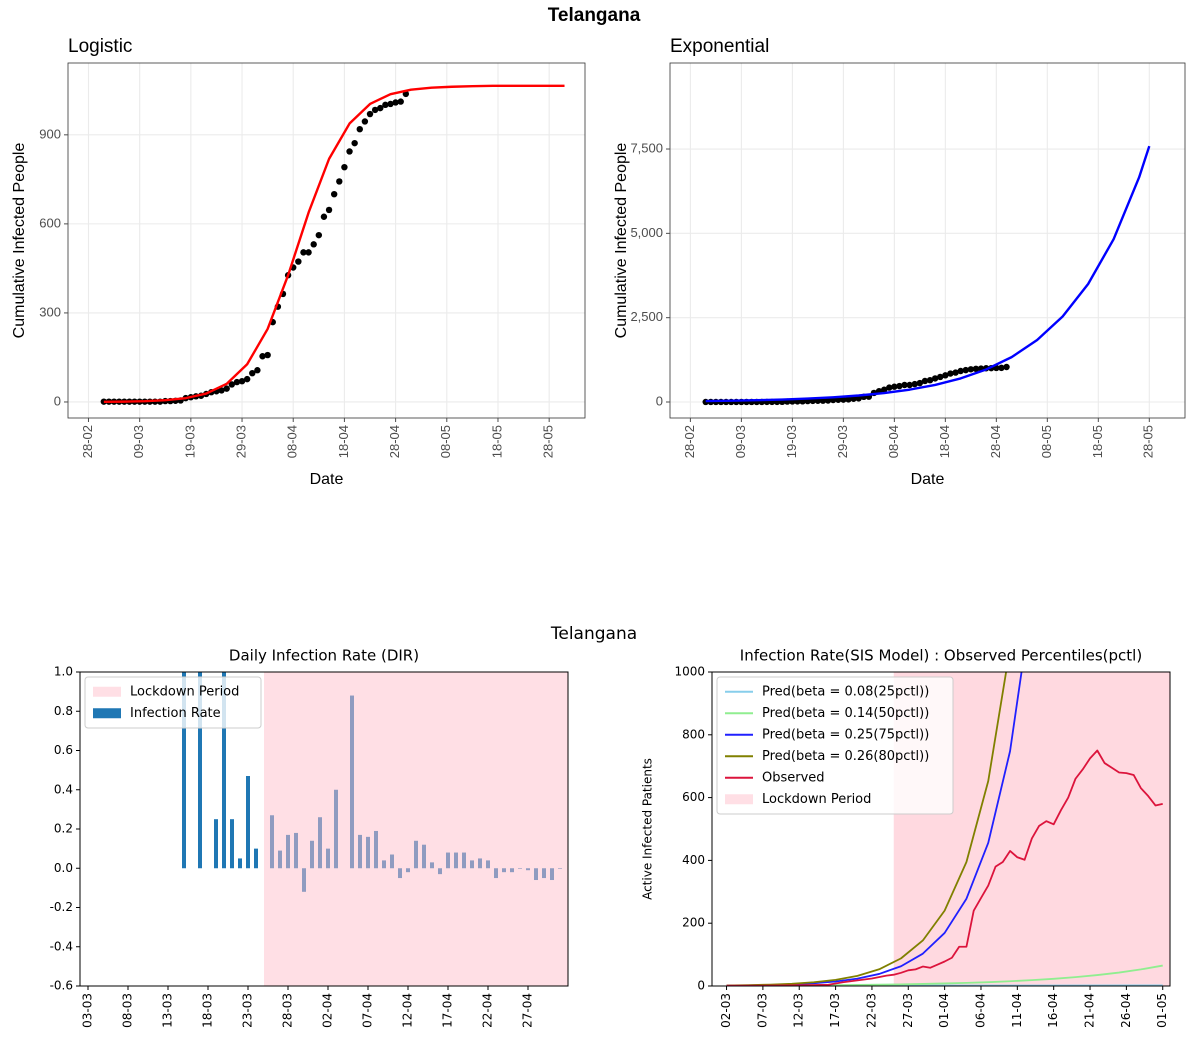 This screenshot has width=1188, height=1042. Describe the element at coordinates (1162, 1010) in the screenshot. I see `x-tick-label: 01-05` at that location.